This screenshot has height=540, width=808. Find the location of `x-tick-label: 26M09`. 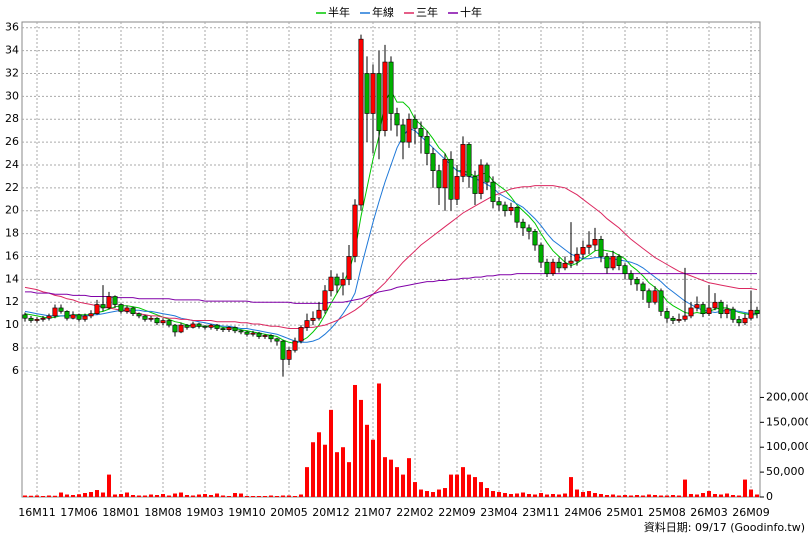

x-tick-label: 26M09 is located at coordinates (751, 512).